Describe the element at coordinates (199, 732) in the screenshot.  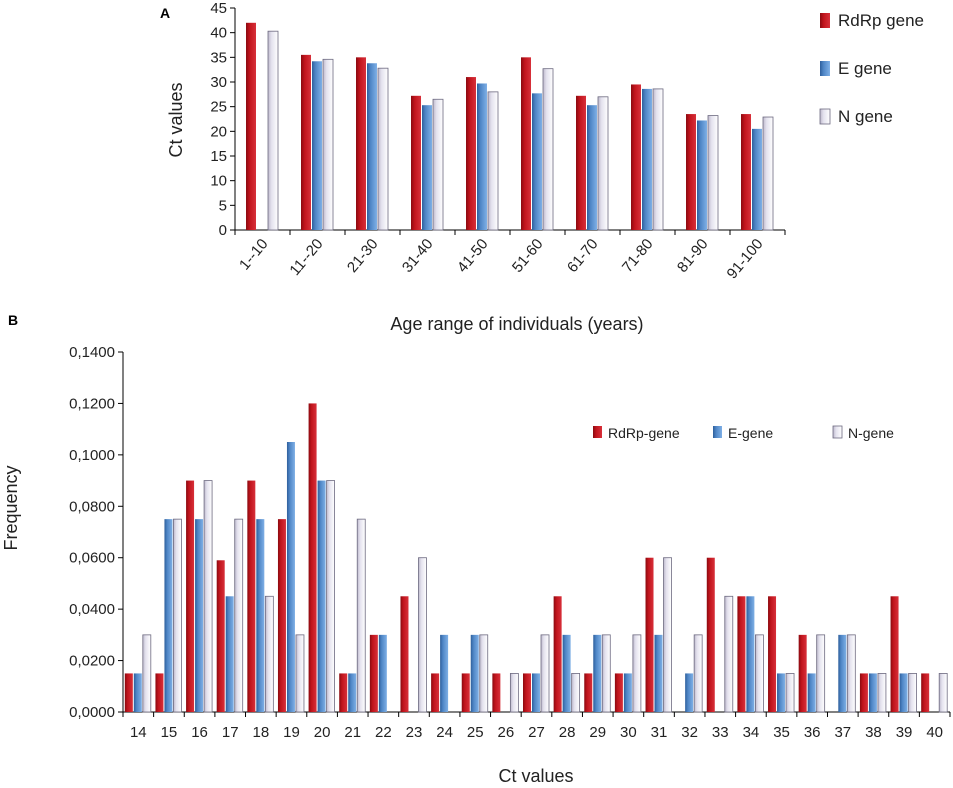
I see `panel-b-x-tick-label: 16` at that location.